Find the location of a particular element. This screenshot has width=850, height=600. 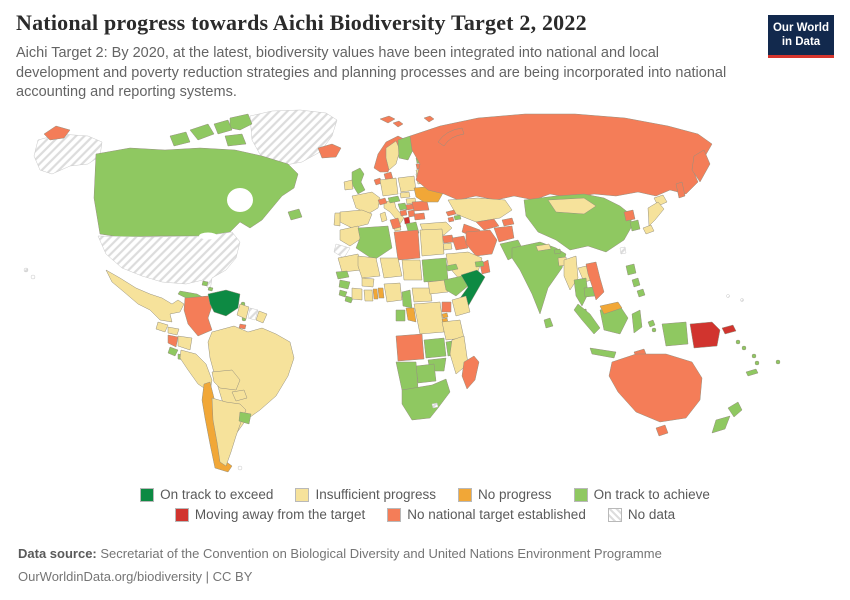

map-region-nepal is located at coordinates (543, 247).